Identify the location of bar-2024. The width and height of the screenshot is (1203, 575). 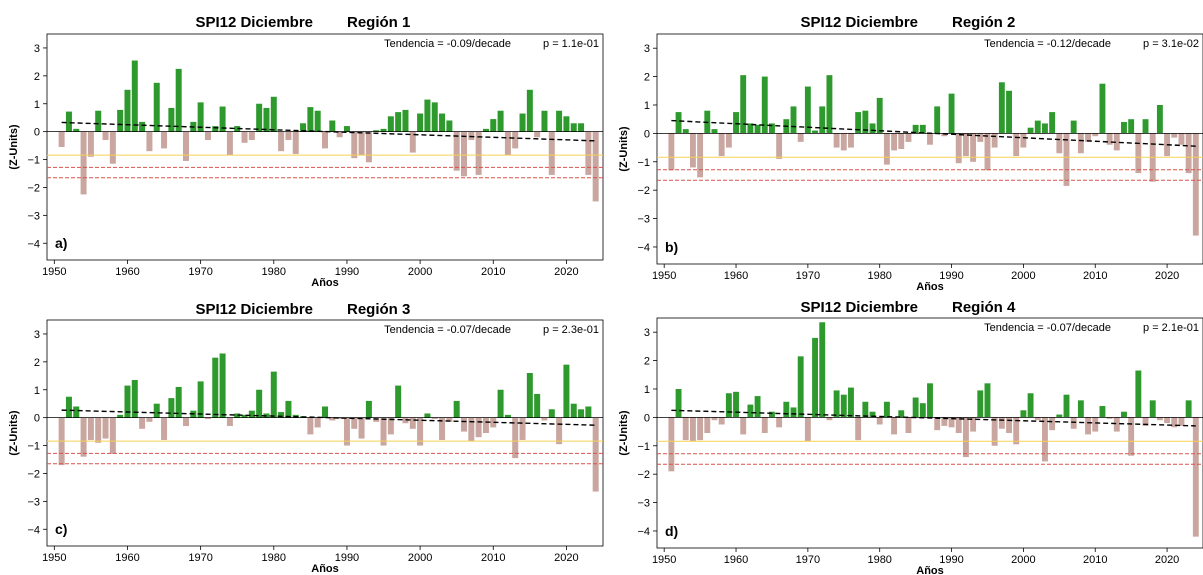
(595, 454).